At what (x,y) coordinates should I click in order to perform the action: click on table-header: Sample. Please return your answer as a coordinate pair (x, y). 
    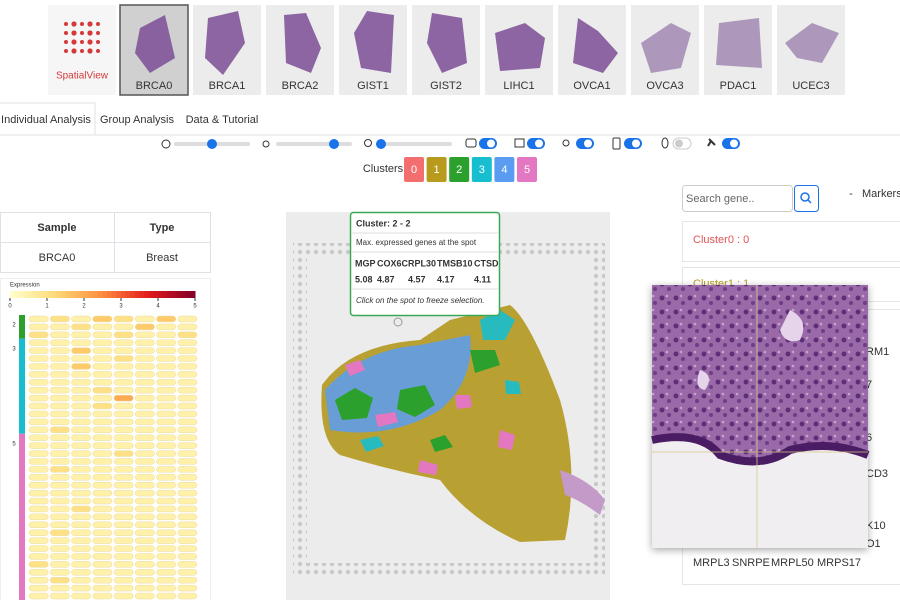
    Looking at the image, I should click on (56, 228).